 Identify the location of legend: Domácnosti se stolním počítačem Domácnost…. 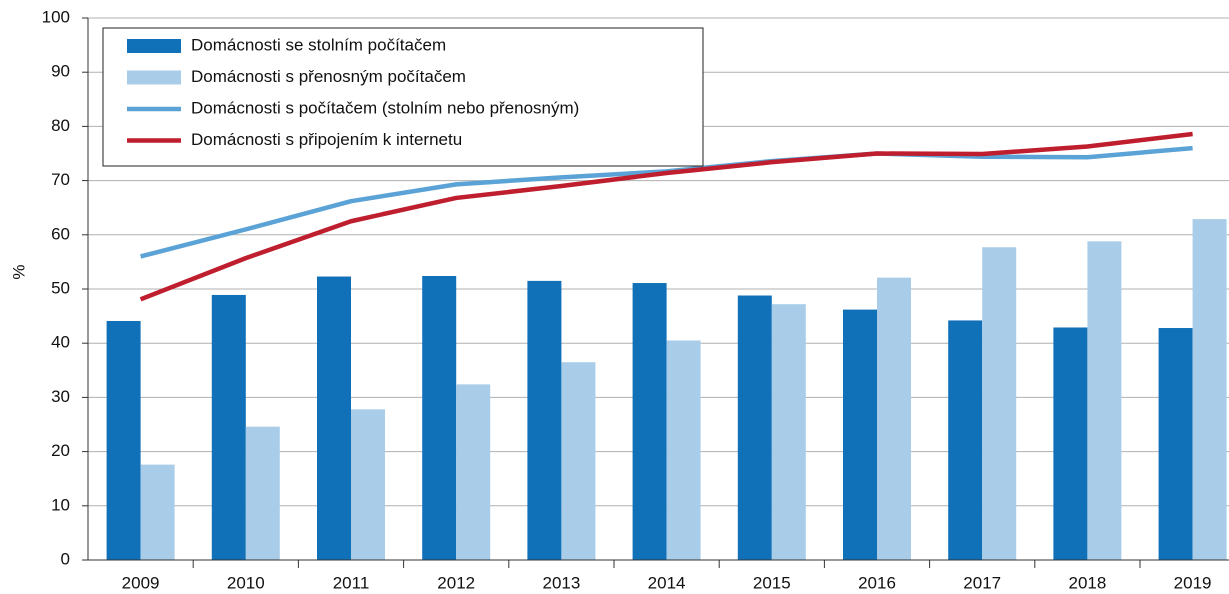
(403, 97).